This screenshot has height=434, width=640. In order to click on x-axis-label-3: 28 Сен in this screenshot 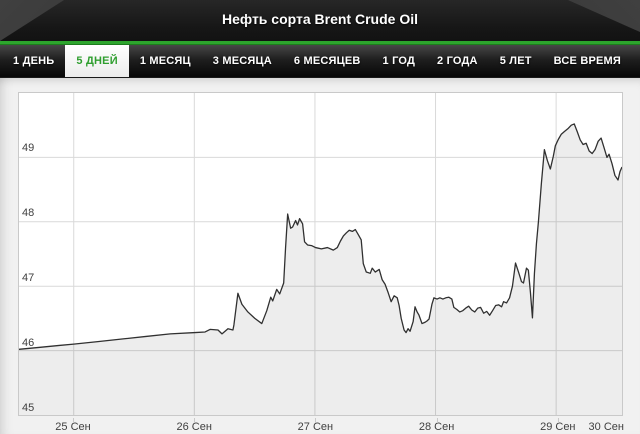, I will do `click(436, 427)`.